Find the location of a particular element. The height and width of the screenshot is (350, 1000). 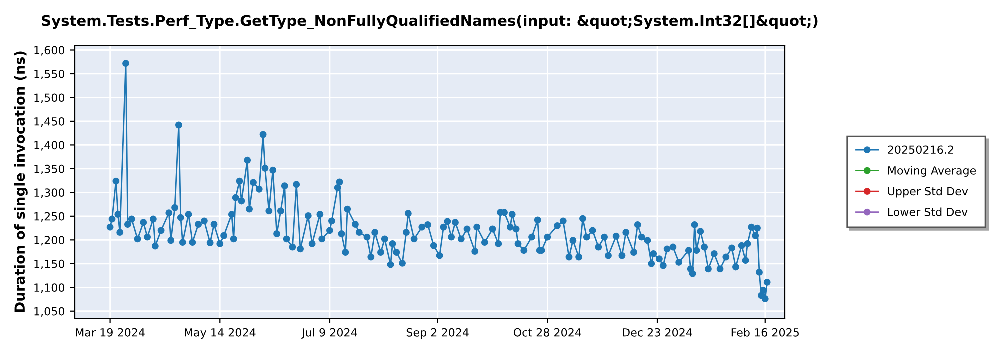

y-tick-label: 1,550 is located at coordinates (49, 75).